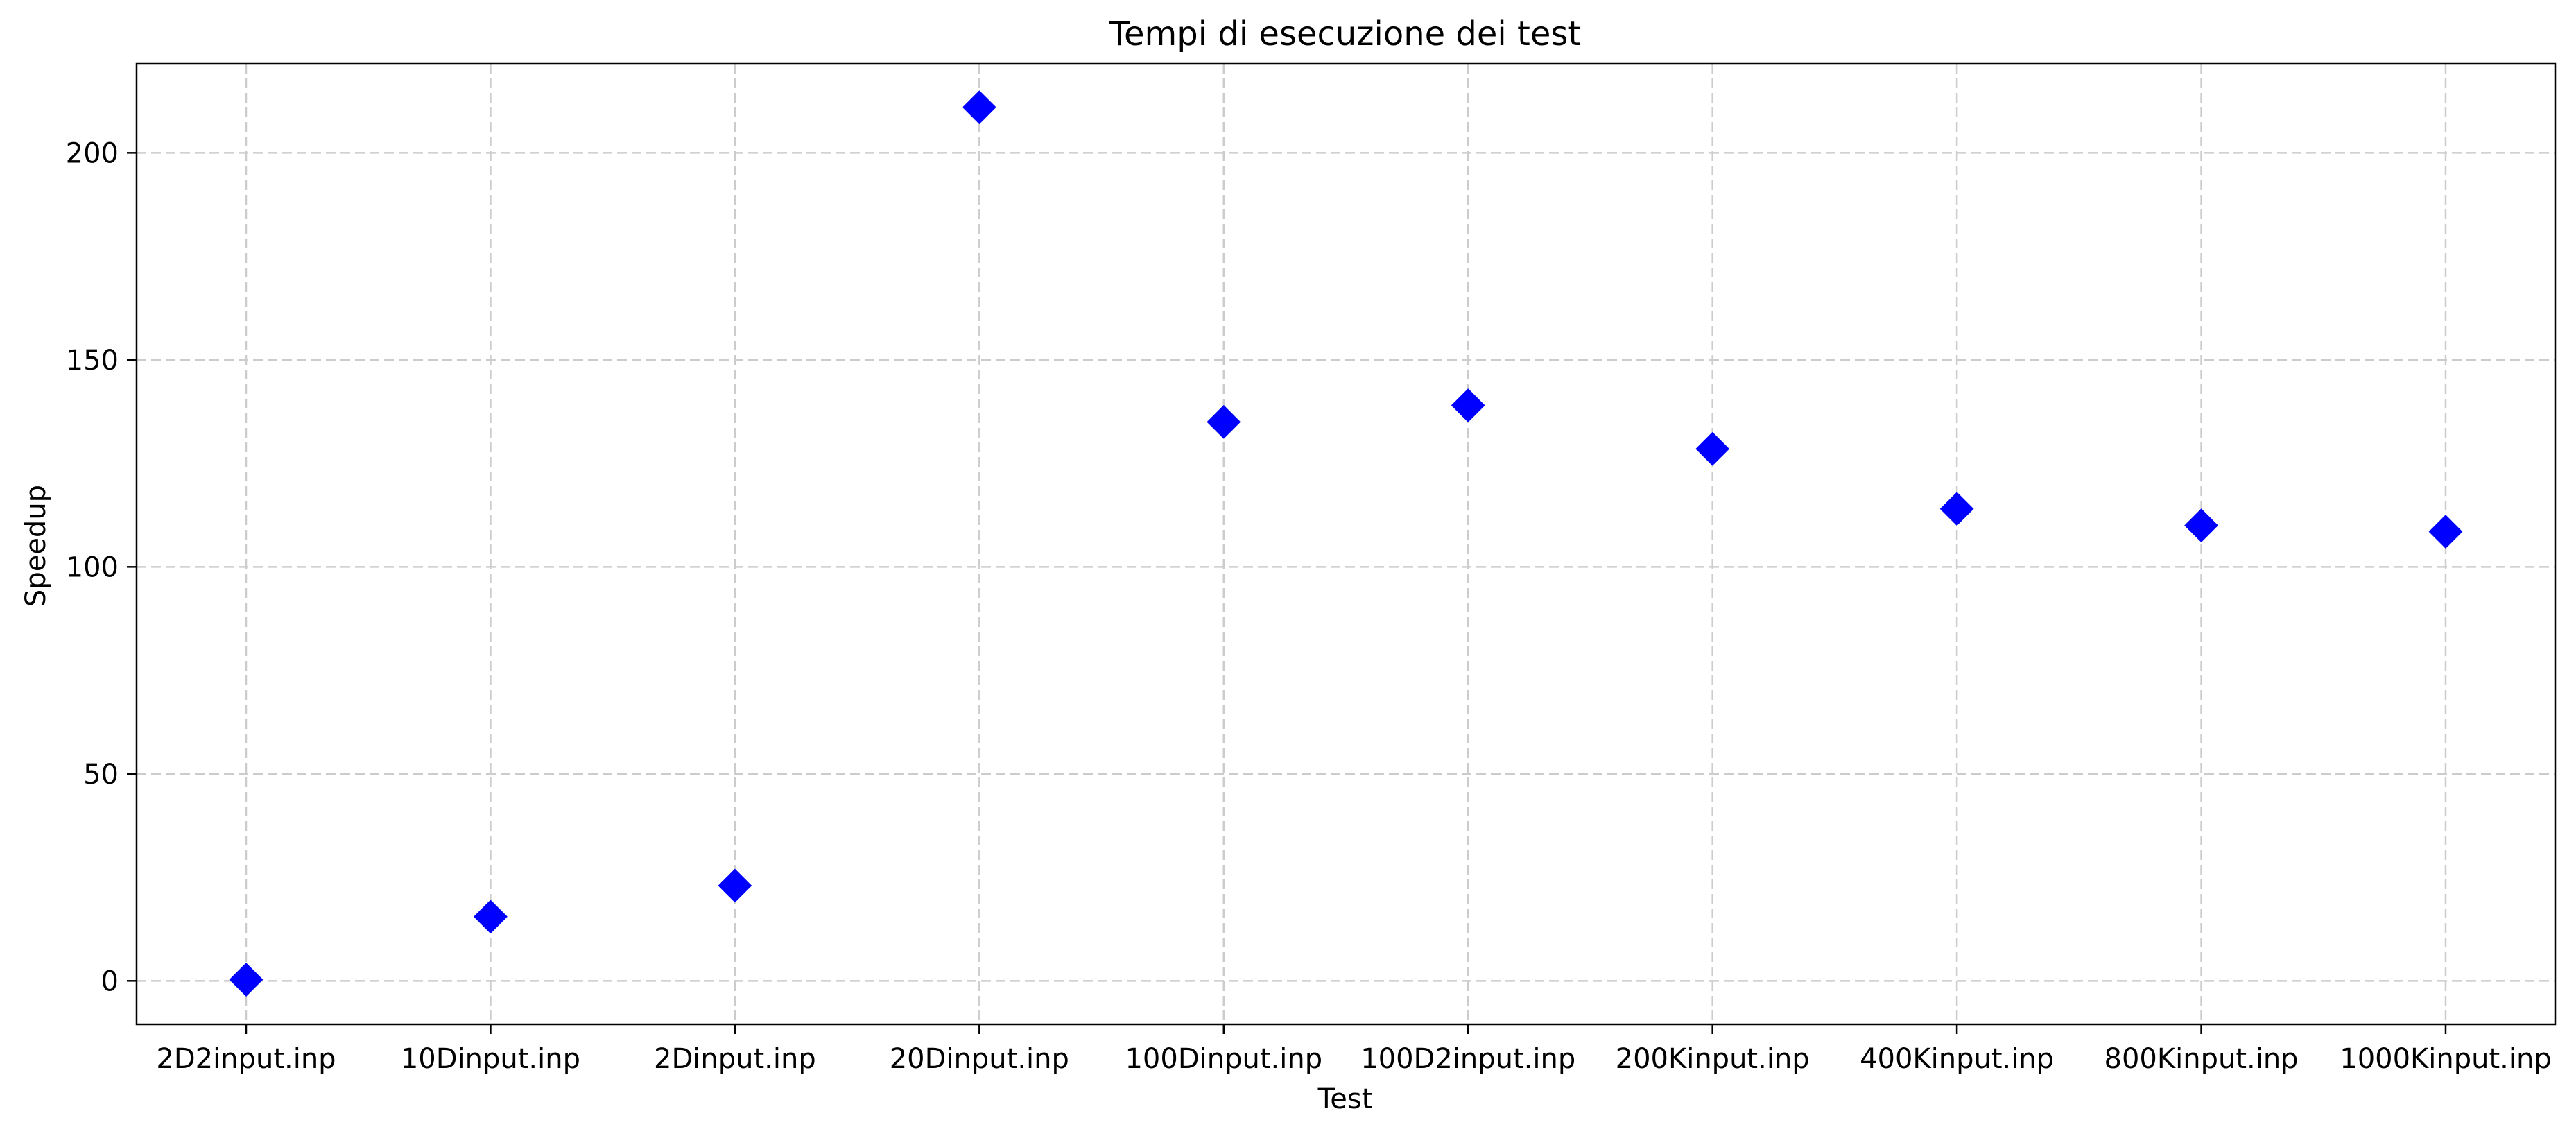 This screenshot has height=1136, width=2576. What do you see at coordinates (979, 1059) in the screenshot?
I see `x-tick-label: 20Dinput.inp` at bounding box center [979, 1059].